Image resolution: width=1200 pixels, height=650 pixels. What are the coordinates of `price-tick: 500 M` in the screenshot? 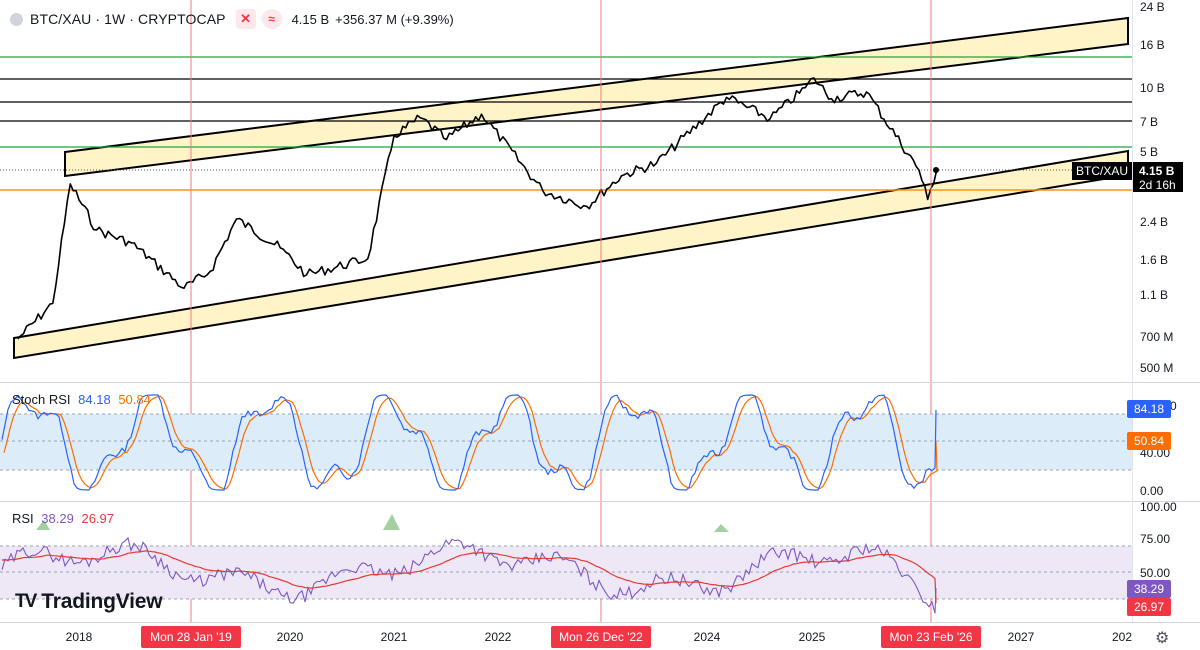 It's located at (1156, 368).